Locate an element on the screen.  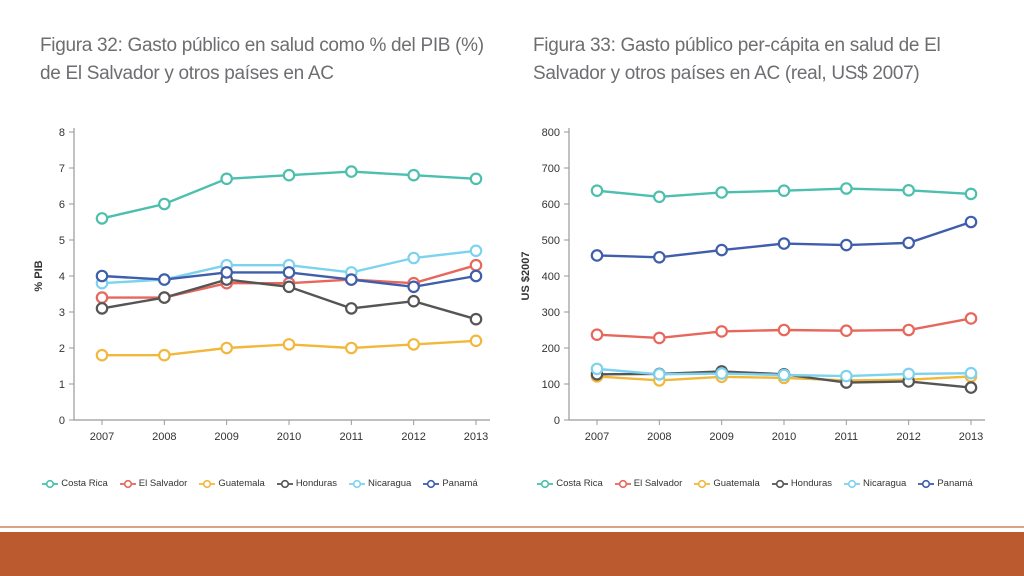
y-axis-label: % PIB is located at coordinates (39, 275).